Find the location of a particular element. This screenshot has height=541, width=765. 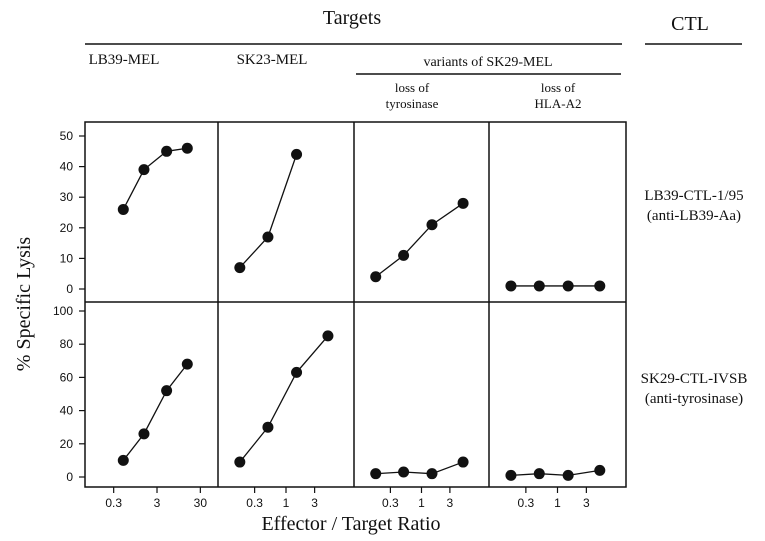

x-axis-label: Effector / Target Ratio is located at coordinates (350, 524).